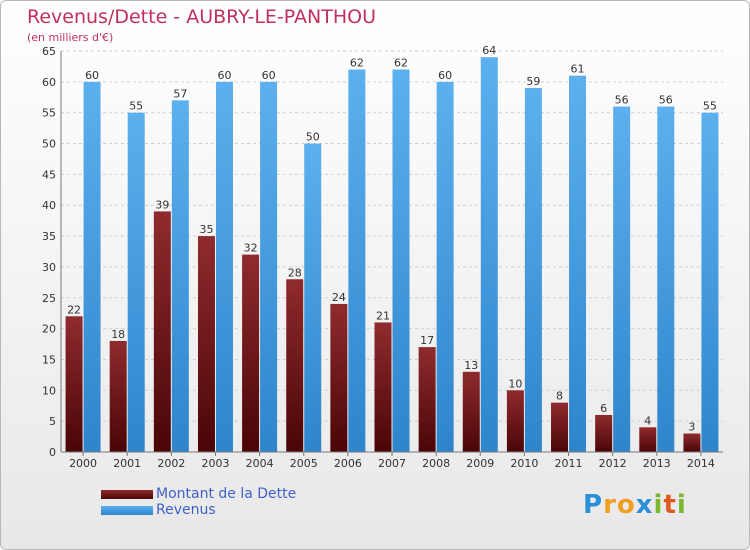  I want to click on data-label-debt: 28, so click(295, 272).